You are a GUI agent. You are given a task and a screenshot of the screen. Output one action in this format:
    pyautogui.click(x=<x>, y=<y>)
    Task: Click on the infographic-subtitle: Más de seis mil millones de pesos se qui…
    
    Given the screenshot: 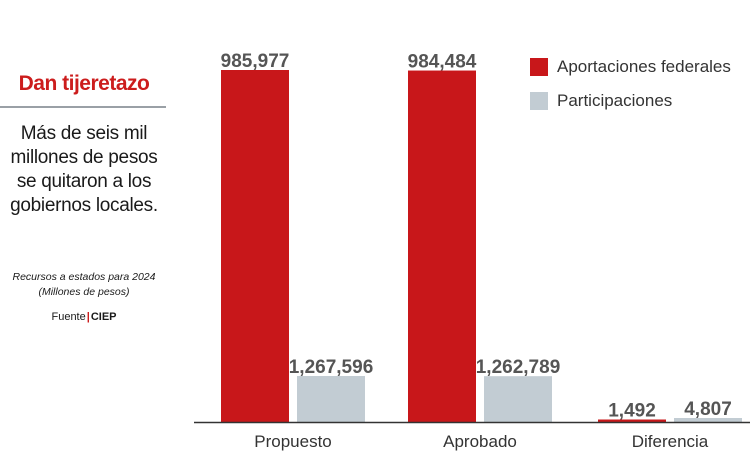 What is the action you would take?
    pyautogui.click(x=84, y=170)
    